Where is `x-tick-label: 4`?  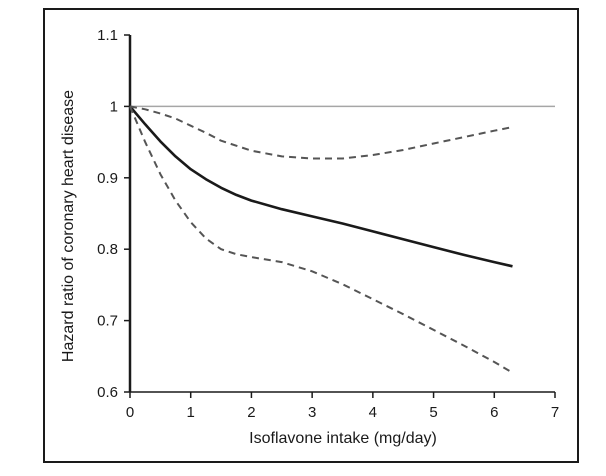
x-tick-label: 4 is located at coordinates (373, 412).